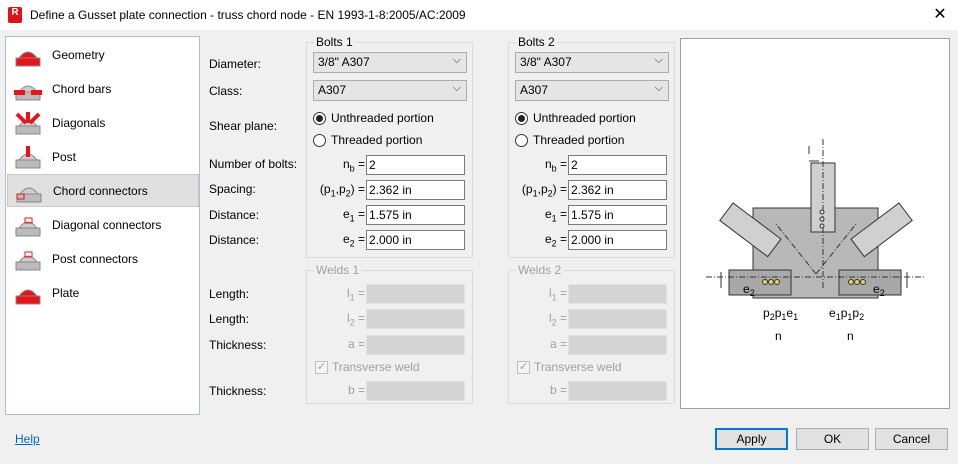 This screenshot has width=958, height=464. I want to click on left-diagonal-bar, so click(750, 230).